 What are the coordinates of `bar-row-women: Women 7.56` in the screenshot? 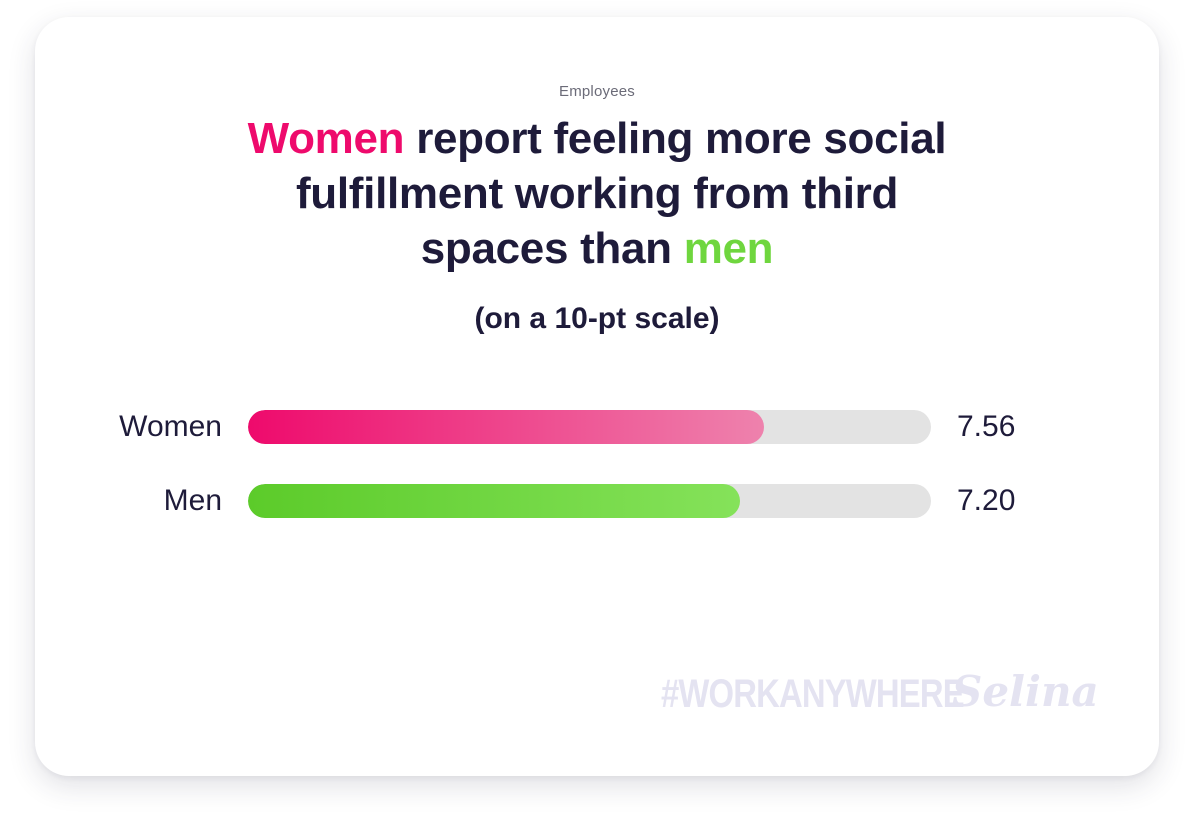 It's located at (597, 427).